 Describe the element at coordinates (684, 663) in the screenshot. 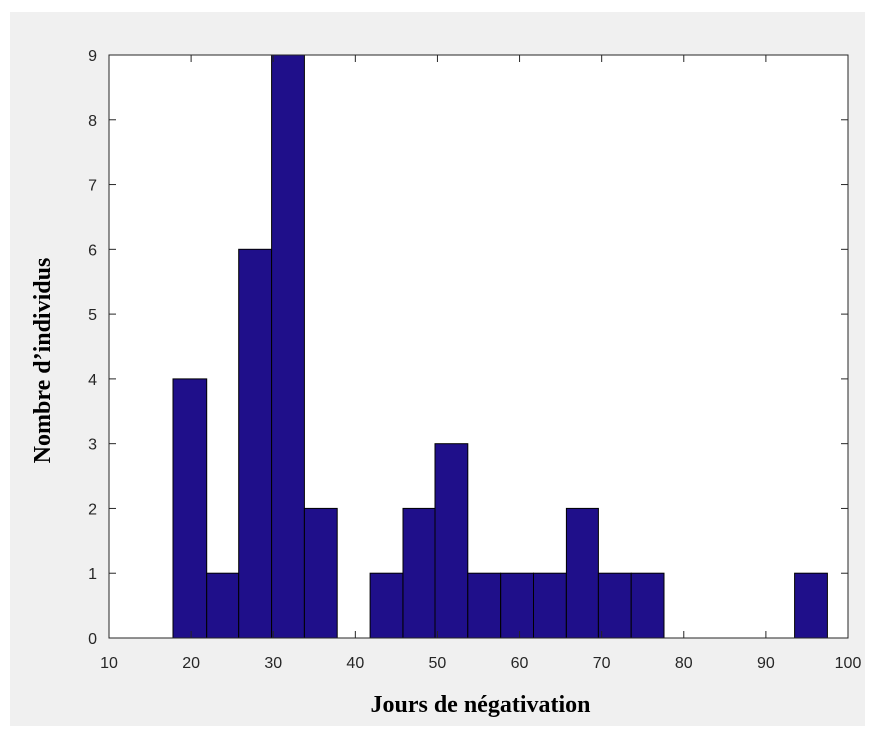

I see `x-tick-label: 80` at that location.